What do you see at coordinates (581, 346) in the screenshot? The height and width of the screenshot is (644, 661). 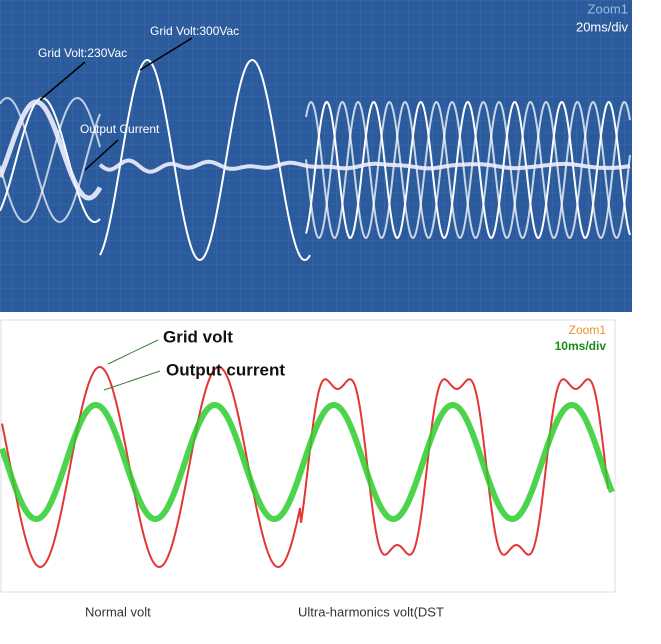 I see `timebase-label: 10ms/div` at bounding box center [581, 346].